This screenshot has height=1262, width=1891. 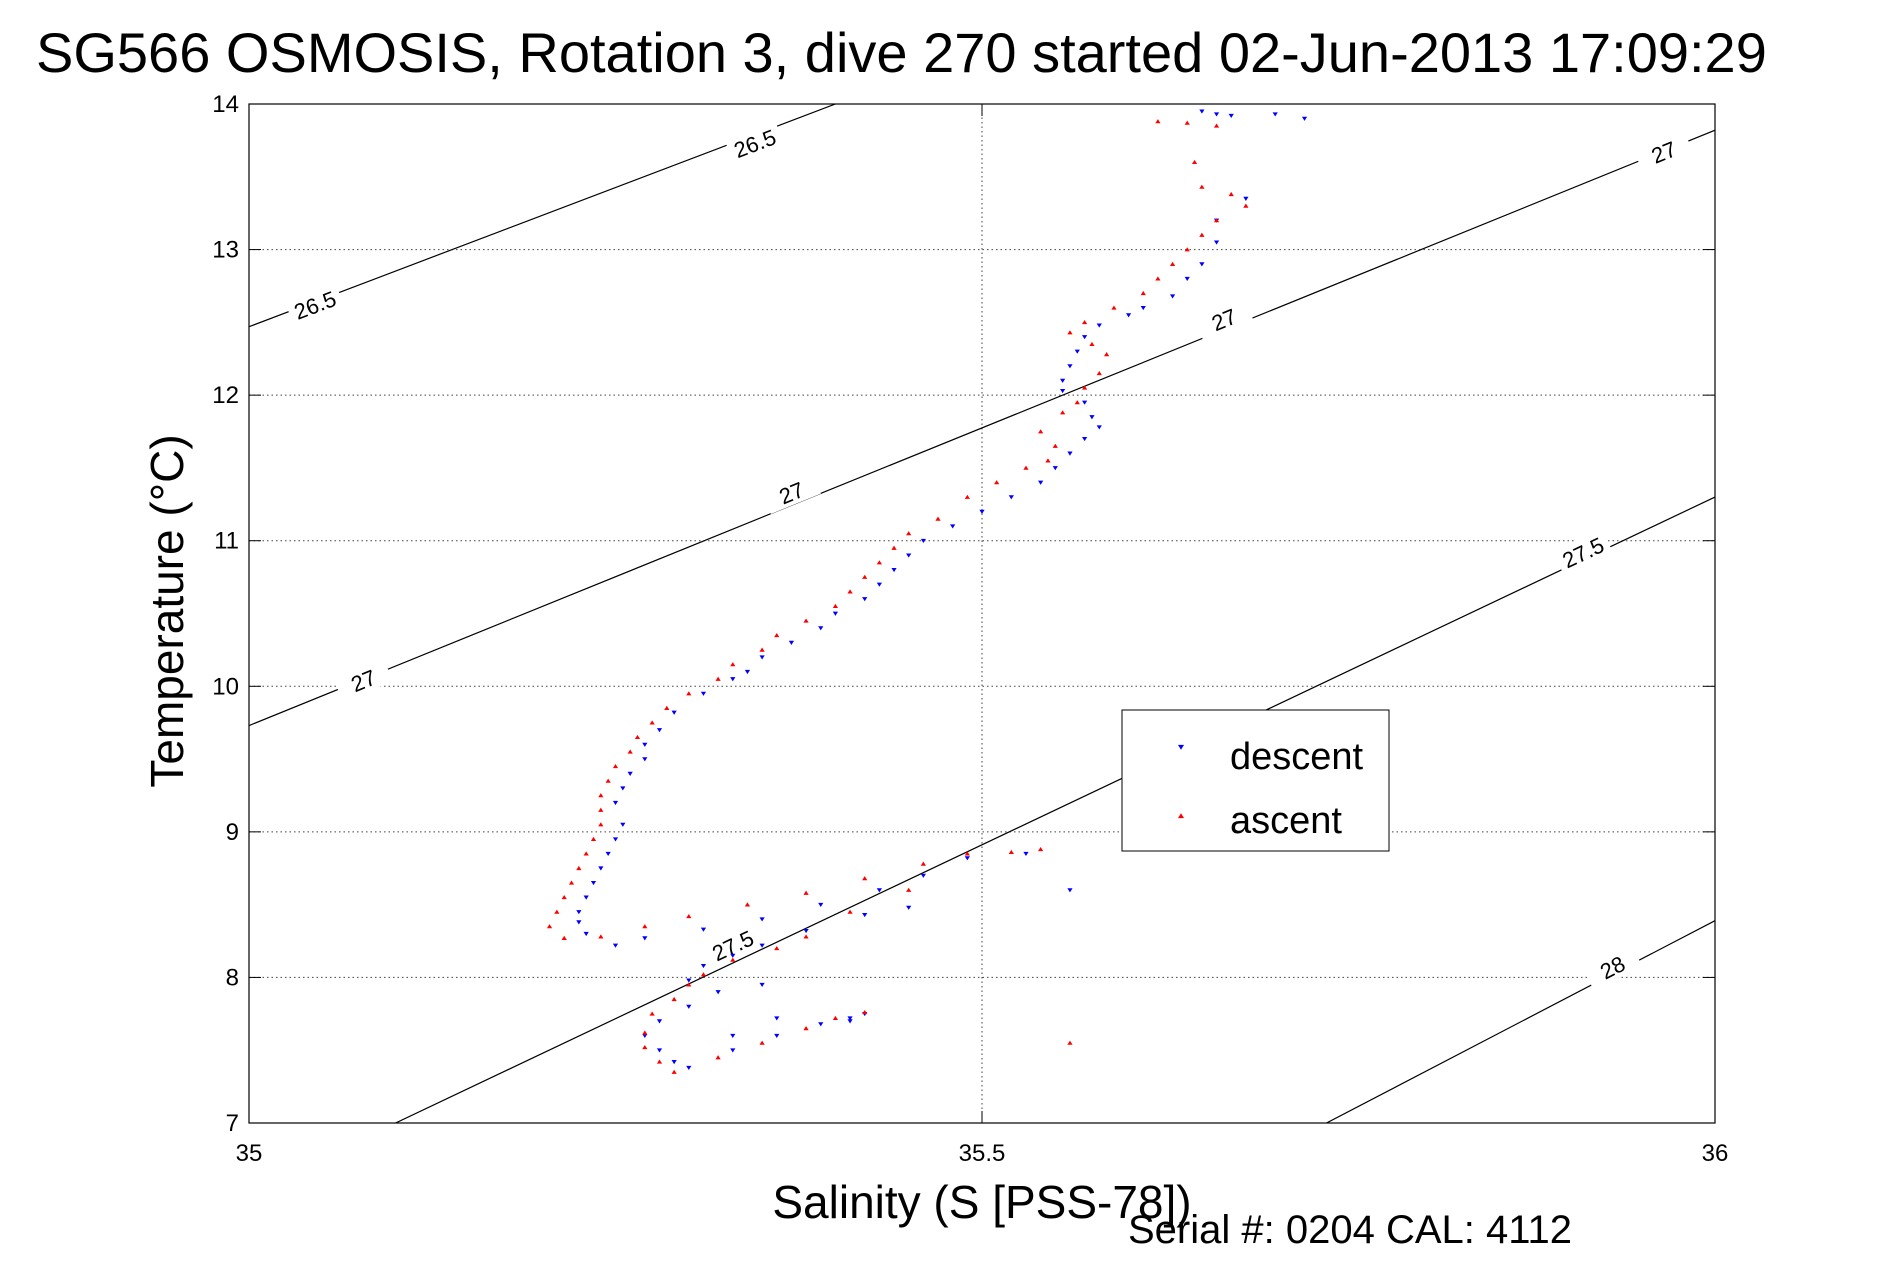 I want to click on legend-ascent-marker, so click(x=1181, y=816).